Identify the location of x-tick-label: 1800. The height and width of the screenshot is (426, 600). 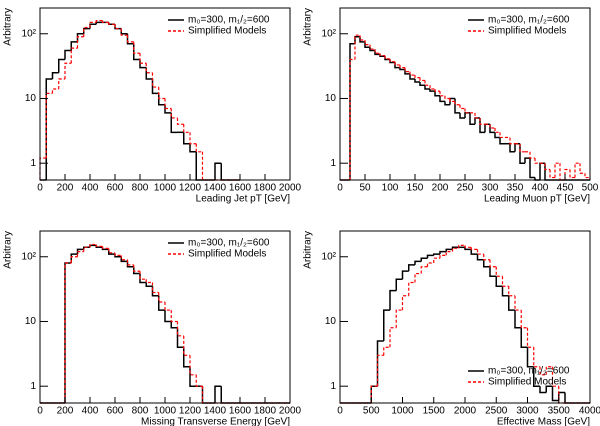
(265, 188).